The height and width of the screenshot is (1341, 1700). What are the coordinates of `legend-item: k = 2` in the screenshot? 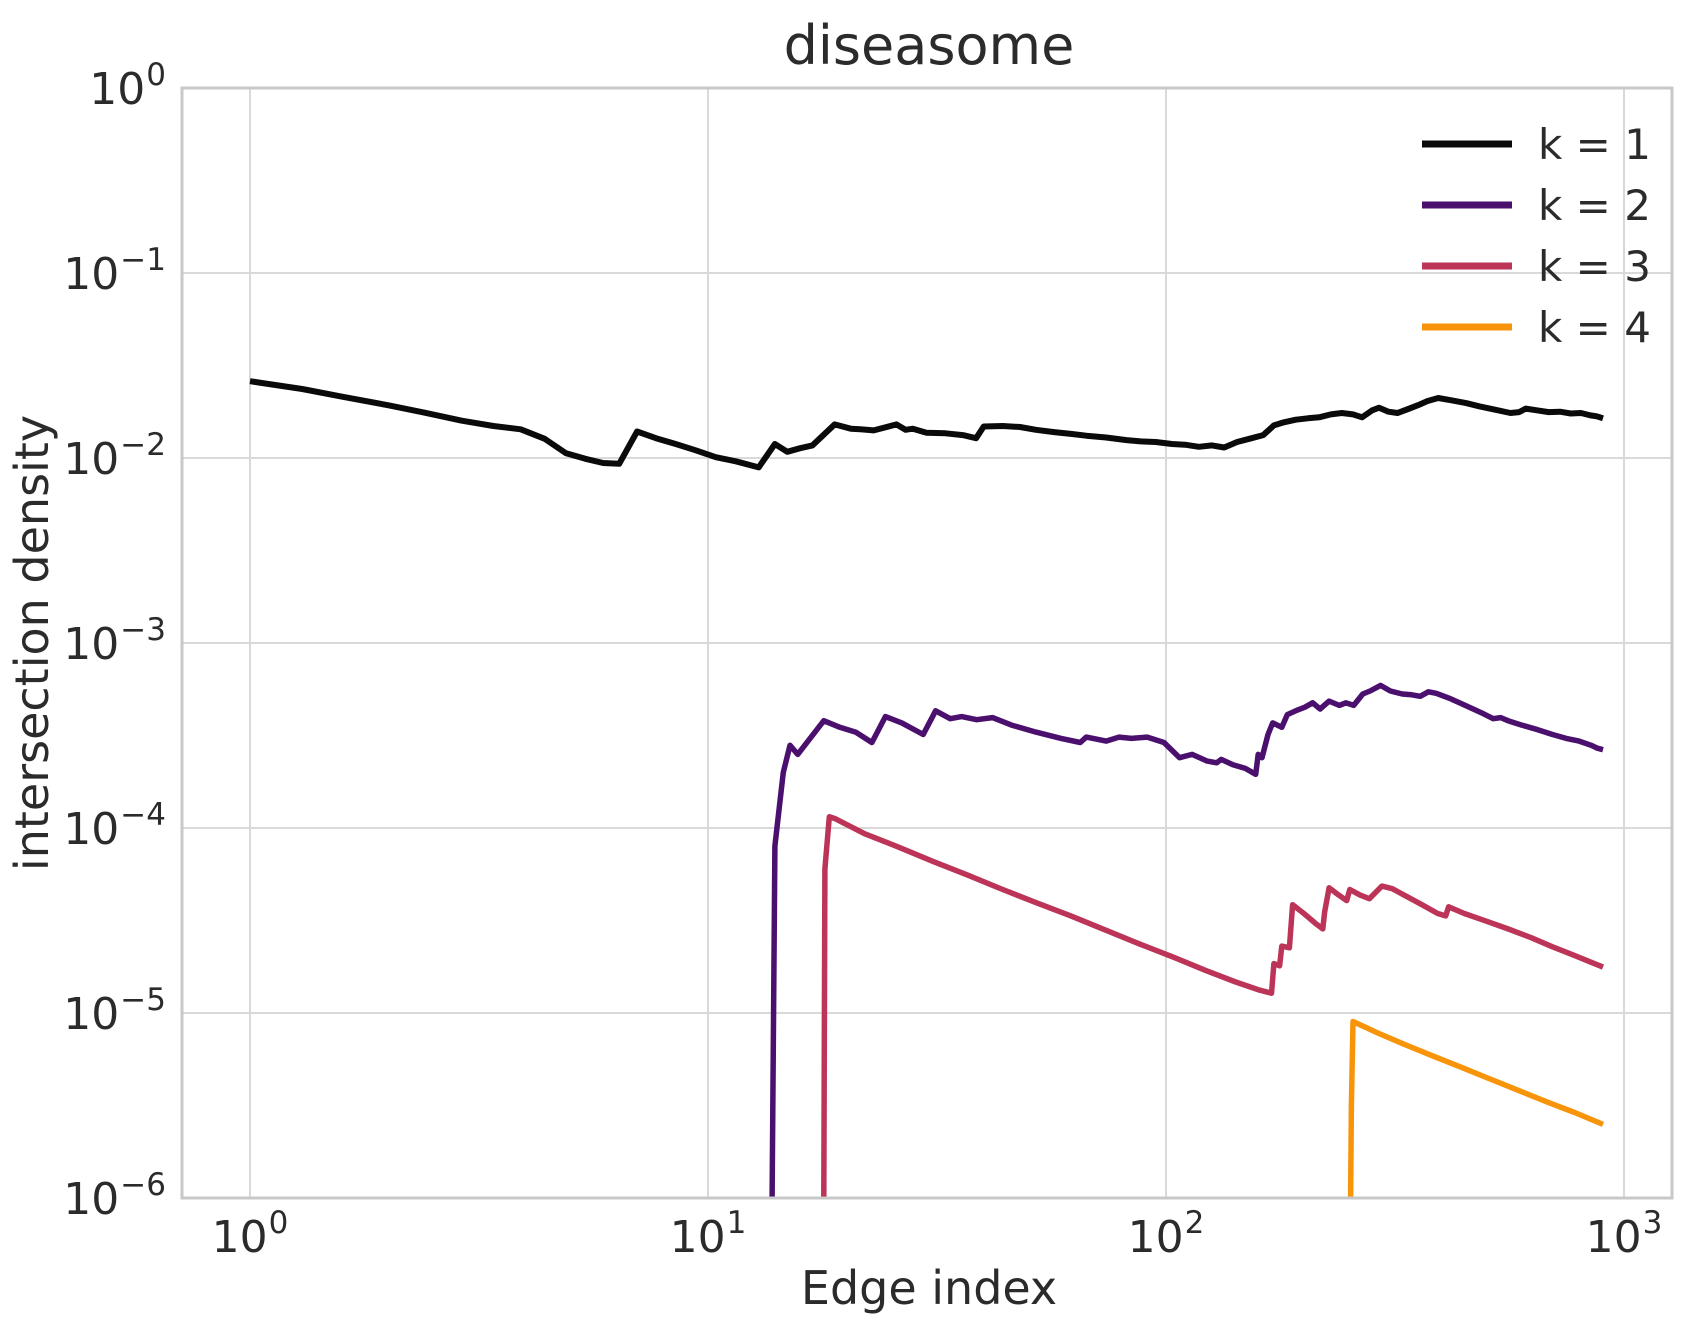 It's located at (1536, 205).